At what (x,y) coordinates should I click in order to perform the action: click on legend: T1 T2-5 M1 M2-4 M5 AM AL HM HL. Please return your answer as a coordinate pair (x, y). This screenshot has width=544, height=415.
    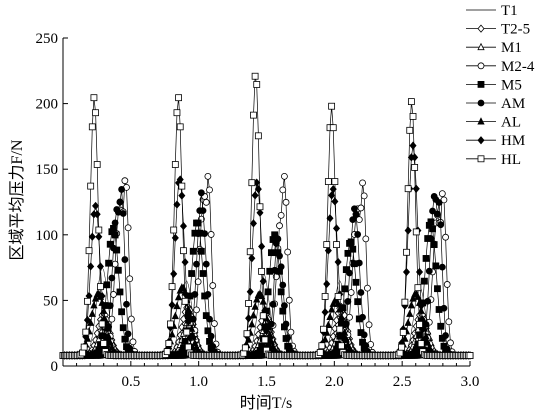
    Looking at the image, I should click on (500, 85).